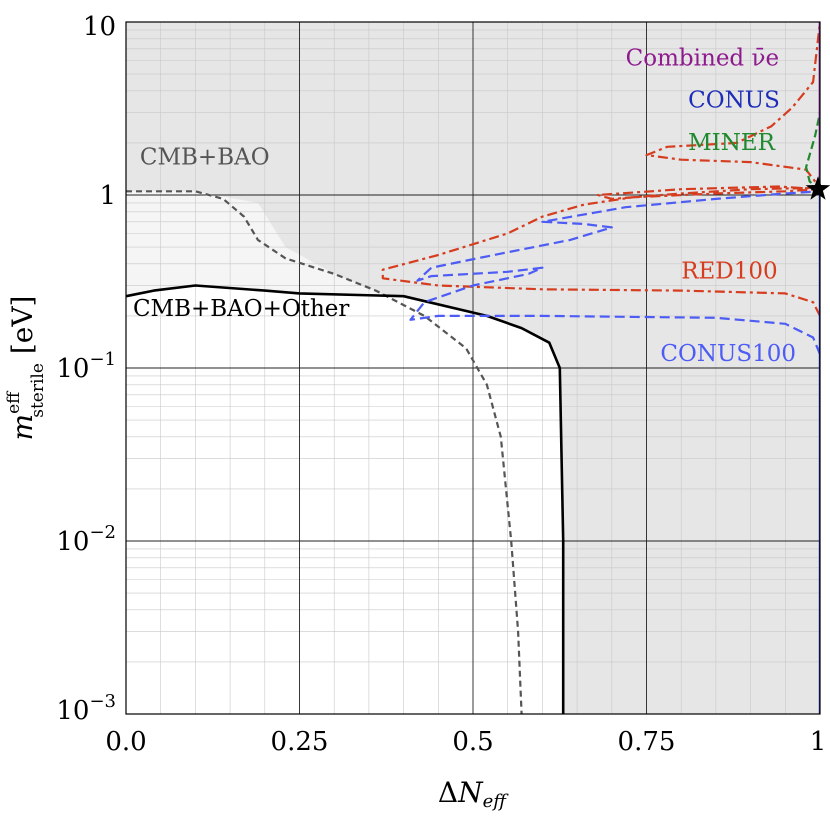 Image resolution: width=830 pixels, height=818 pixels. I want to click on y-tick-label: 1, so click(107, 196).